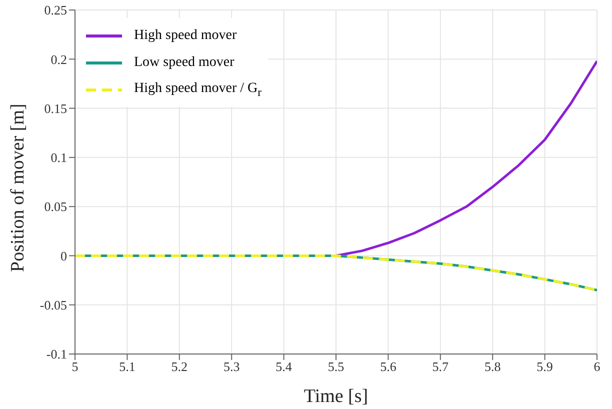 This screenshot has height=409, width=612. Describe the element at coordinates (231, 366) in the screenshot. I see `x-tick-label: 5.3` at that location.